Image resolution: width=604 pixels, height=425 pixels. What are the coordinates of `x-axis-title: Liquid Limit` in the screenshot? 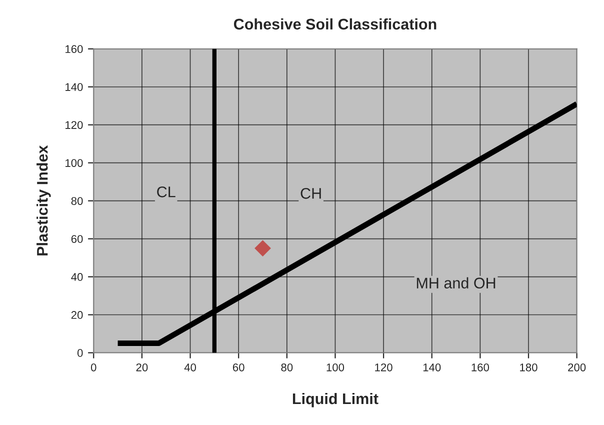 It's located at (335, 400).